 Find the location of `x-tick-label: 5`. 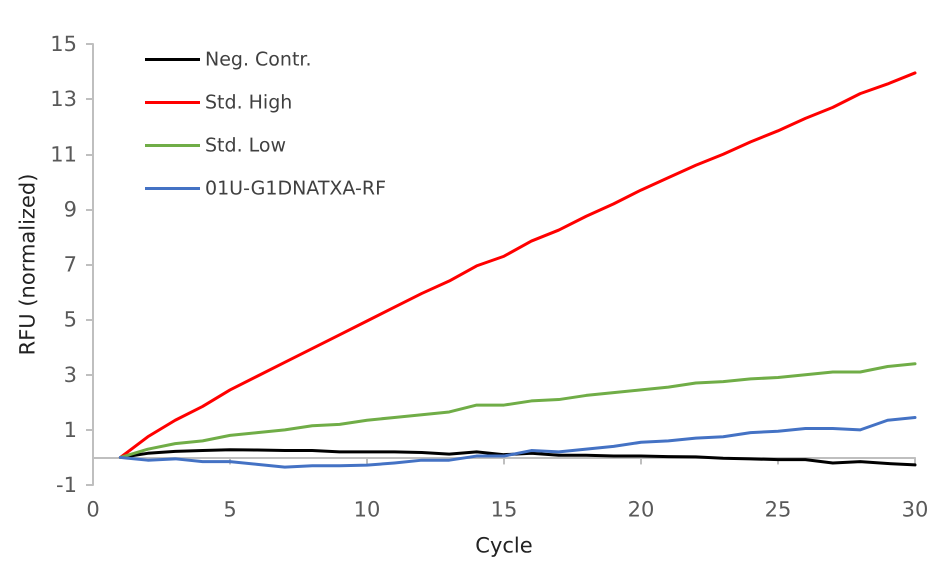

x-tick-label: 5 is located at coordinates (230, 510).